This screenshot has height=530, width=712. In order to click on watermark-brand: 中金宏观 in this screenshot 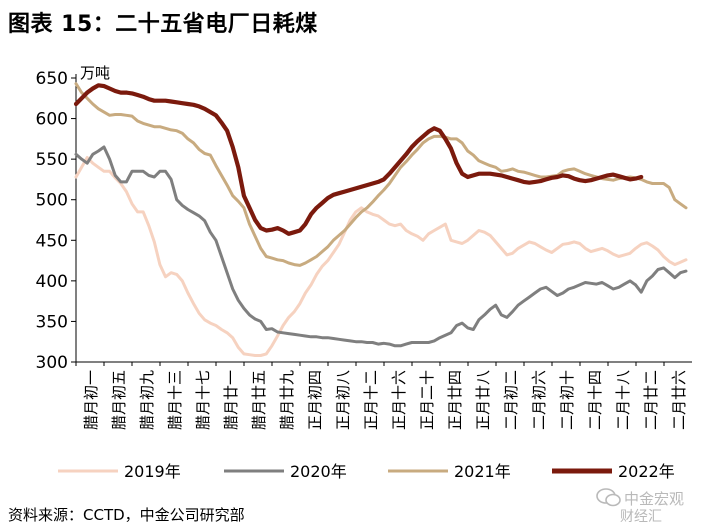, I will do `click(654, 499)`.